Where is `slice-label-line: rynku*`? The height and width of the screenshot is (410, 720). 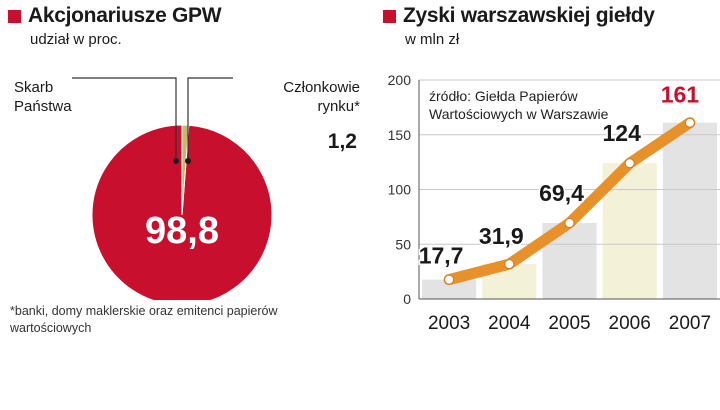
slice-label-line: rynku* is located at coordinates (338, 106).